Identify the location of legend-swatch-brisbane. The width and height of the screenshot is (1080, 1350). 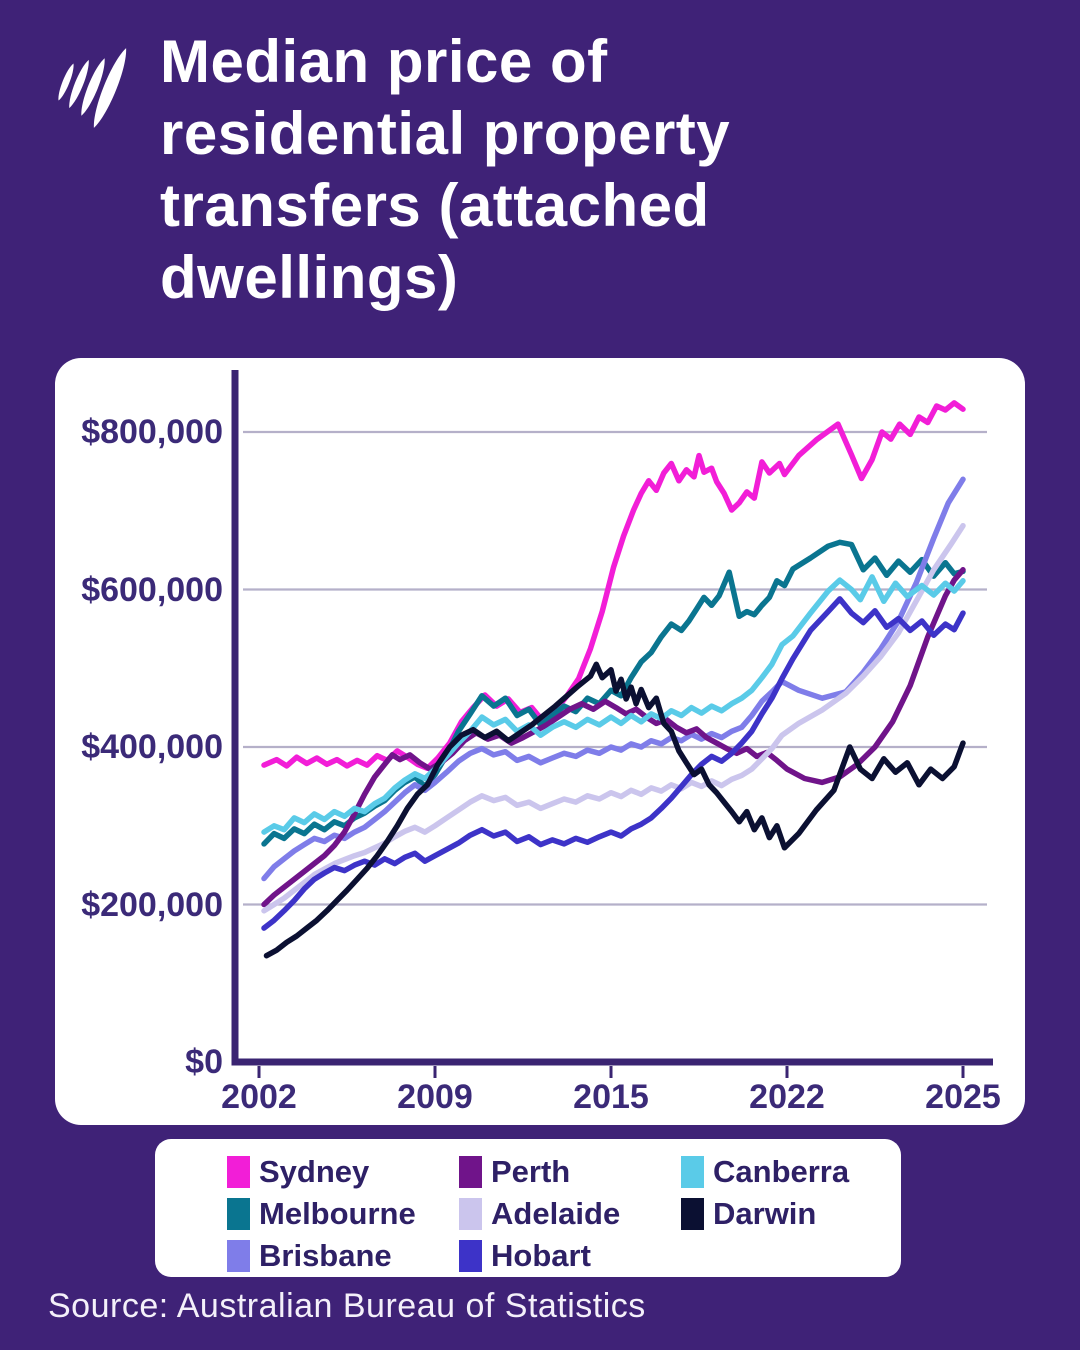
(238, 1256).